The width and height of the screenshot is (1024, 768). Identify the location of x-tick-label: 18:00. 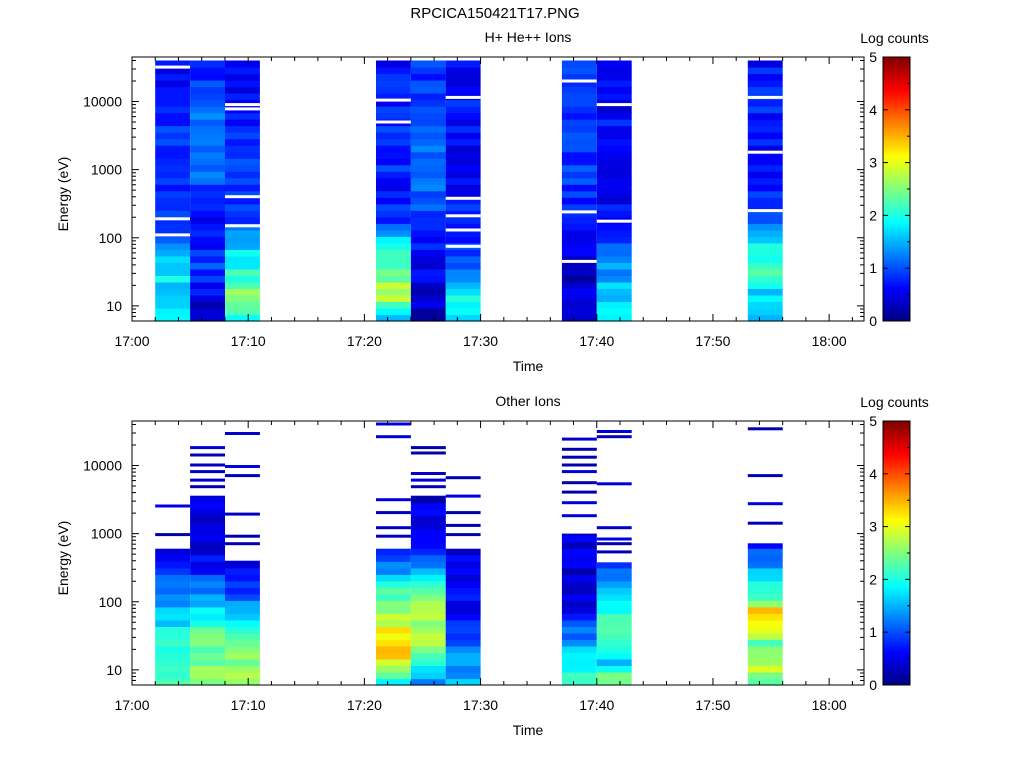
(829, 341).